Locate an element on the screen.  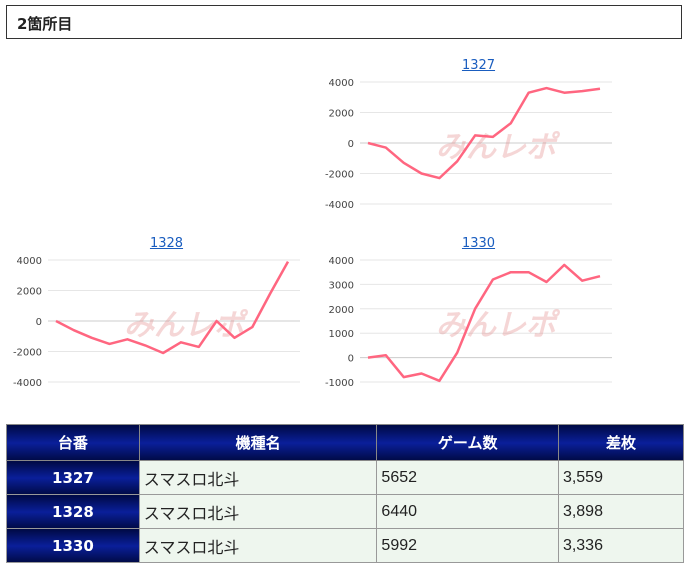
row-games: 6440 is located at coordinates (467, 511).